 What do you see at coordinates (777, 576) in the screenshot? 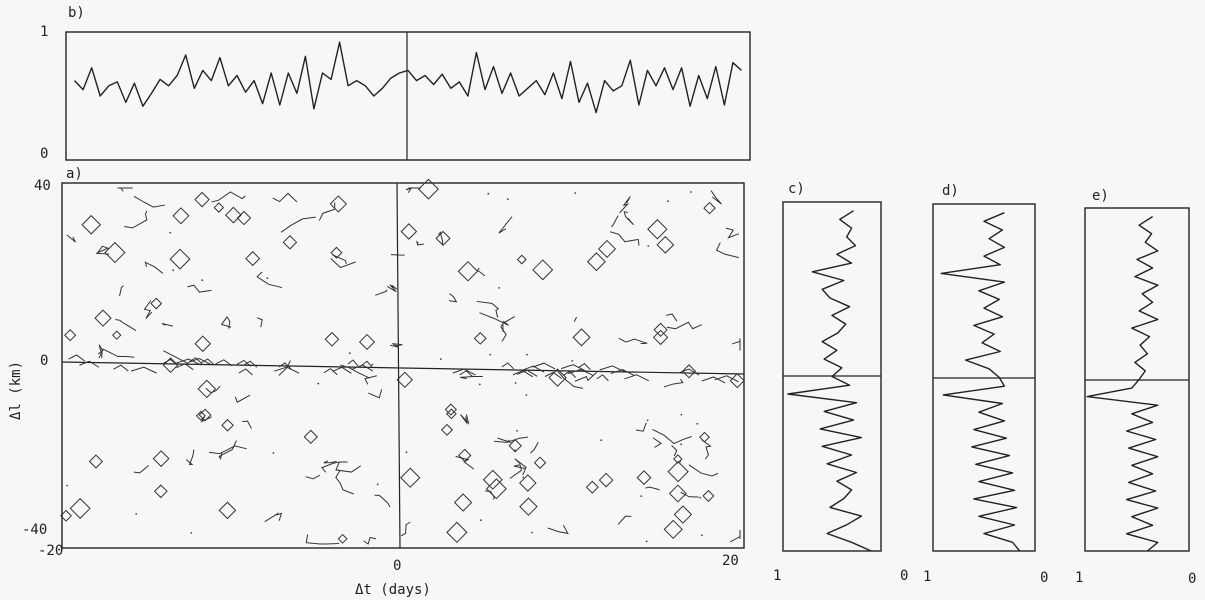
I see `panel-c-xtick-left: 1` at bounding box center [777, 576].